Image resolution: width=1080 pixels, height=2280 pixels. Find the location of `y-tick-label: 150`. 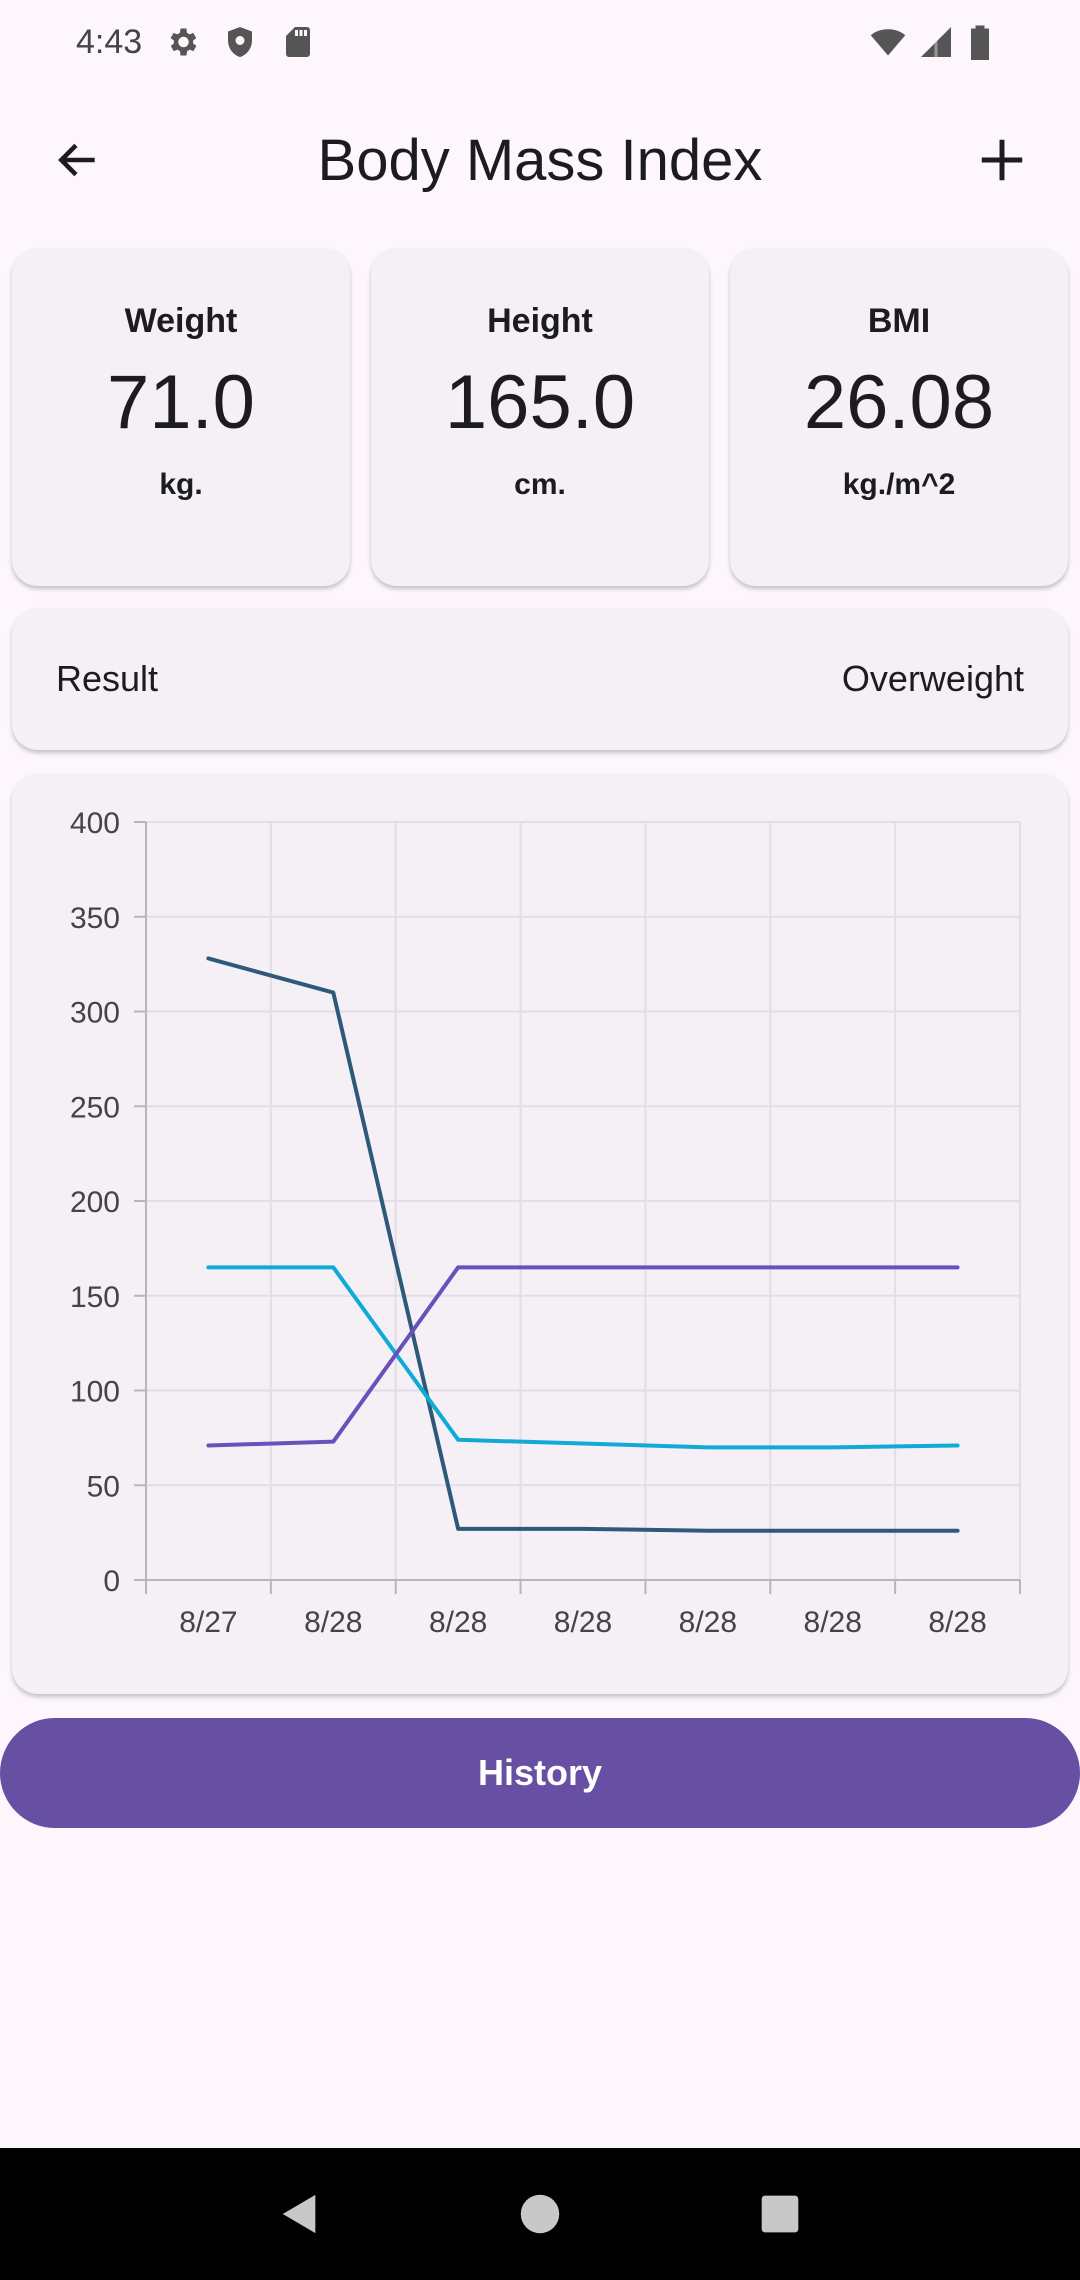

y-tick-label: 150 is located at coordinates (95, 1297).